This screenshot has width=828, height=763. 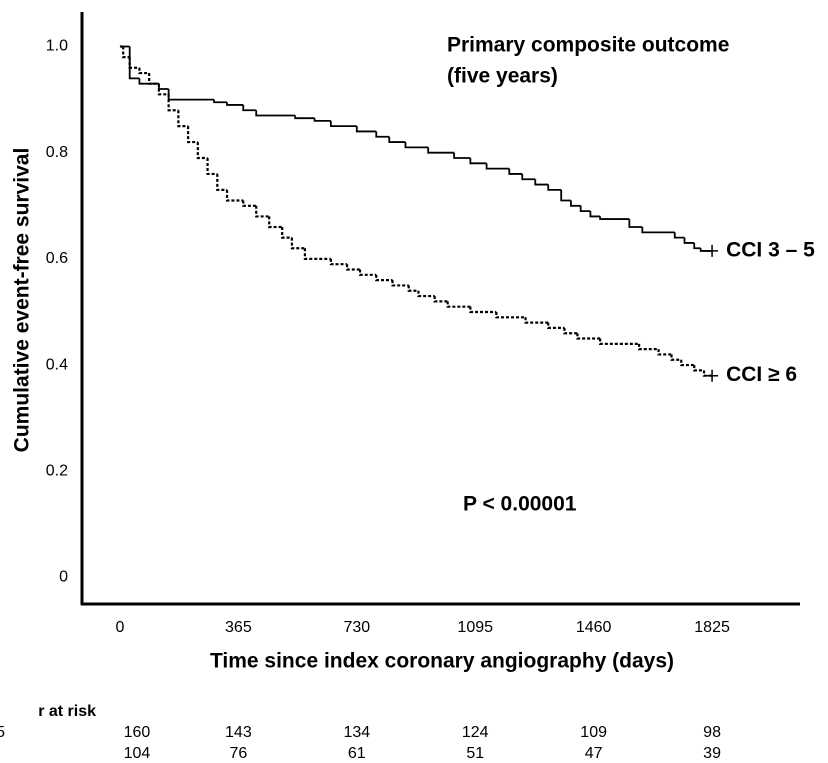 I want to click on annotation-title: Primary composite outcome, so click(x=588, y=45).